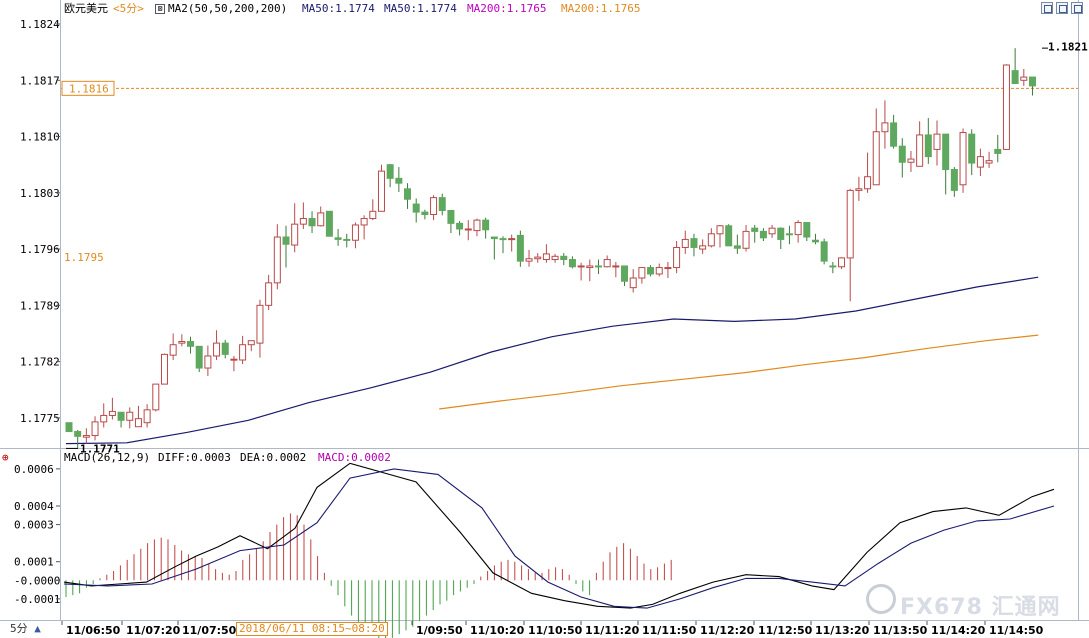 This screenshot has width=1089, height=638. What do you see at coordinates (338, 8) in the screenshot?
I see `ma50-value-a: MA50:1.1774` at bounding box center [338, 8].